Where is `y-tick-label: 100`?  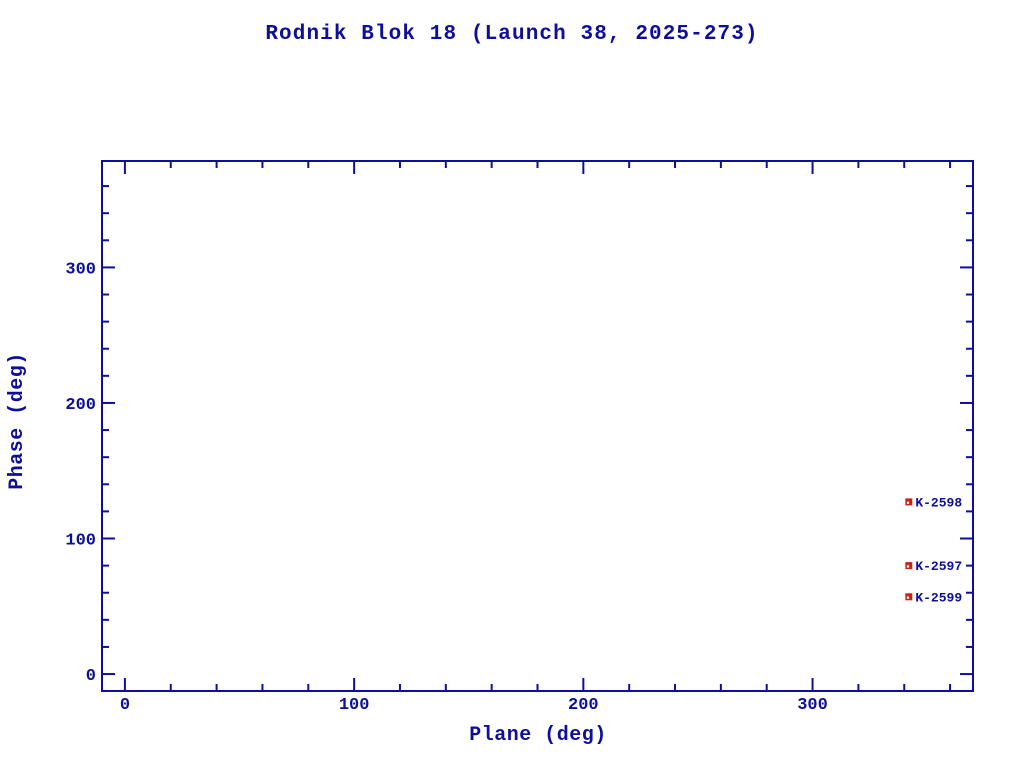
y-tick-label: 100 is located at coordinates (80, 541).